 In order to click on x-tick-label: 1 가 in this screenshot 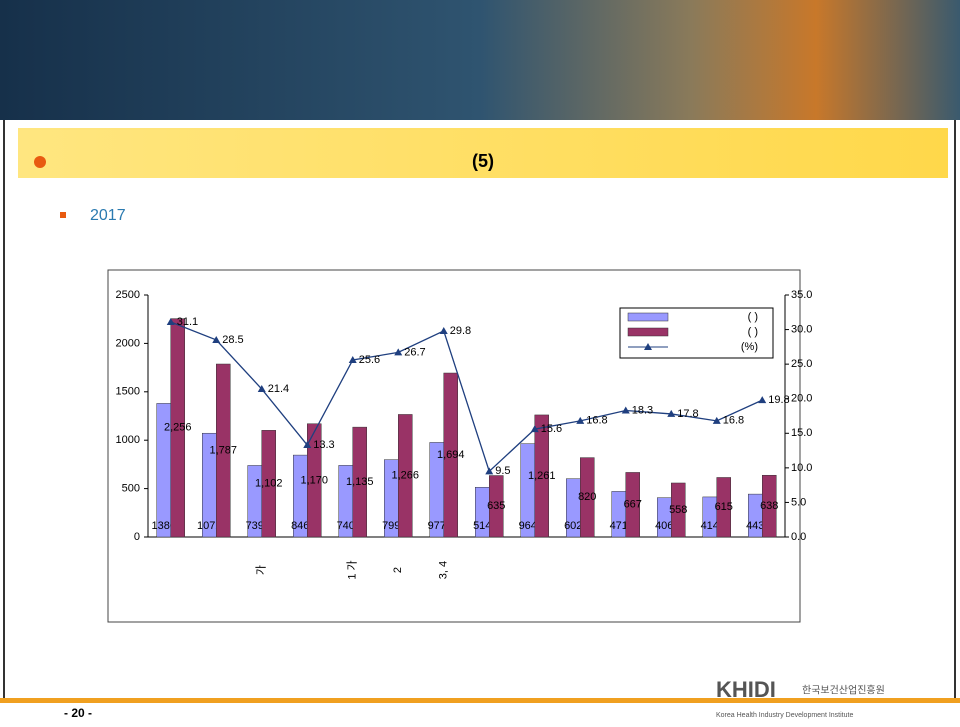, I will do `click(352, 569)`.